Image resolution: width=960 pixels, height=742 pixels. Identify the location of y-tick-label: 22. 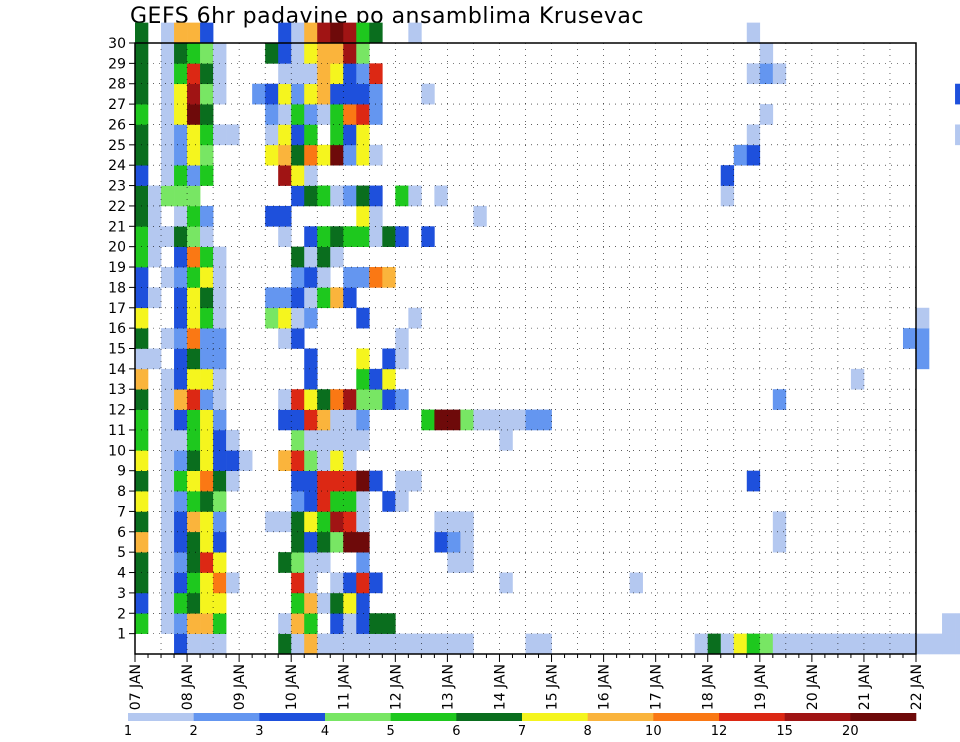
(117, 207).